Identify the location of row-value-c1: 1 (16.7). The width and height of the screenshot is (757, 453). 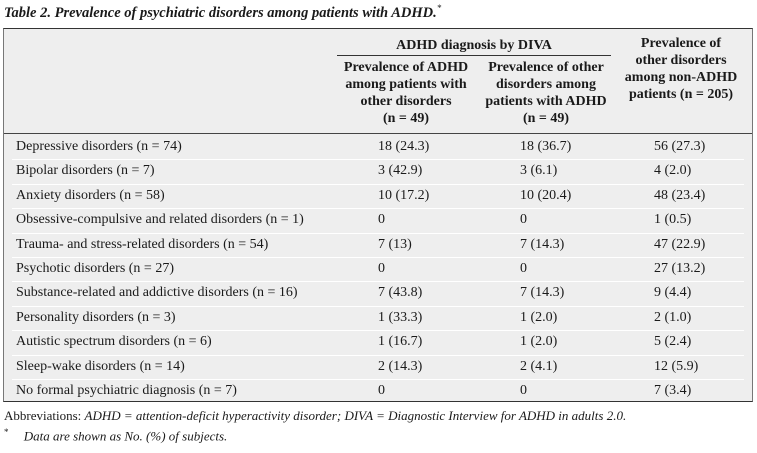
(400, 342).